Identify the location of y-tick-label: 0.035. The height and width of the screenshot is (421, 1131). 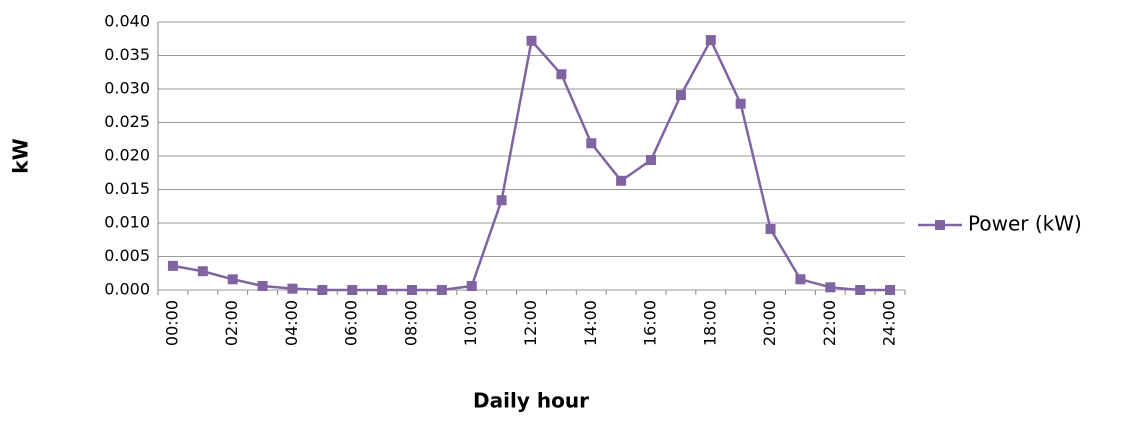
(127, 54).